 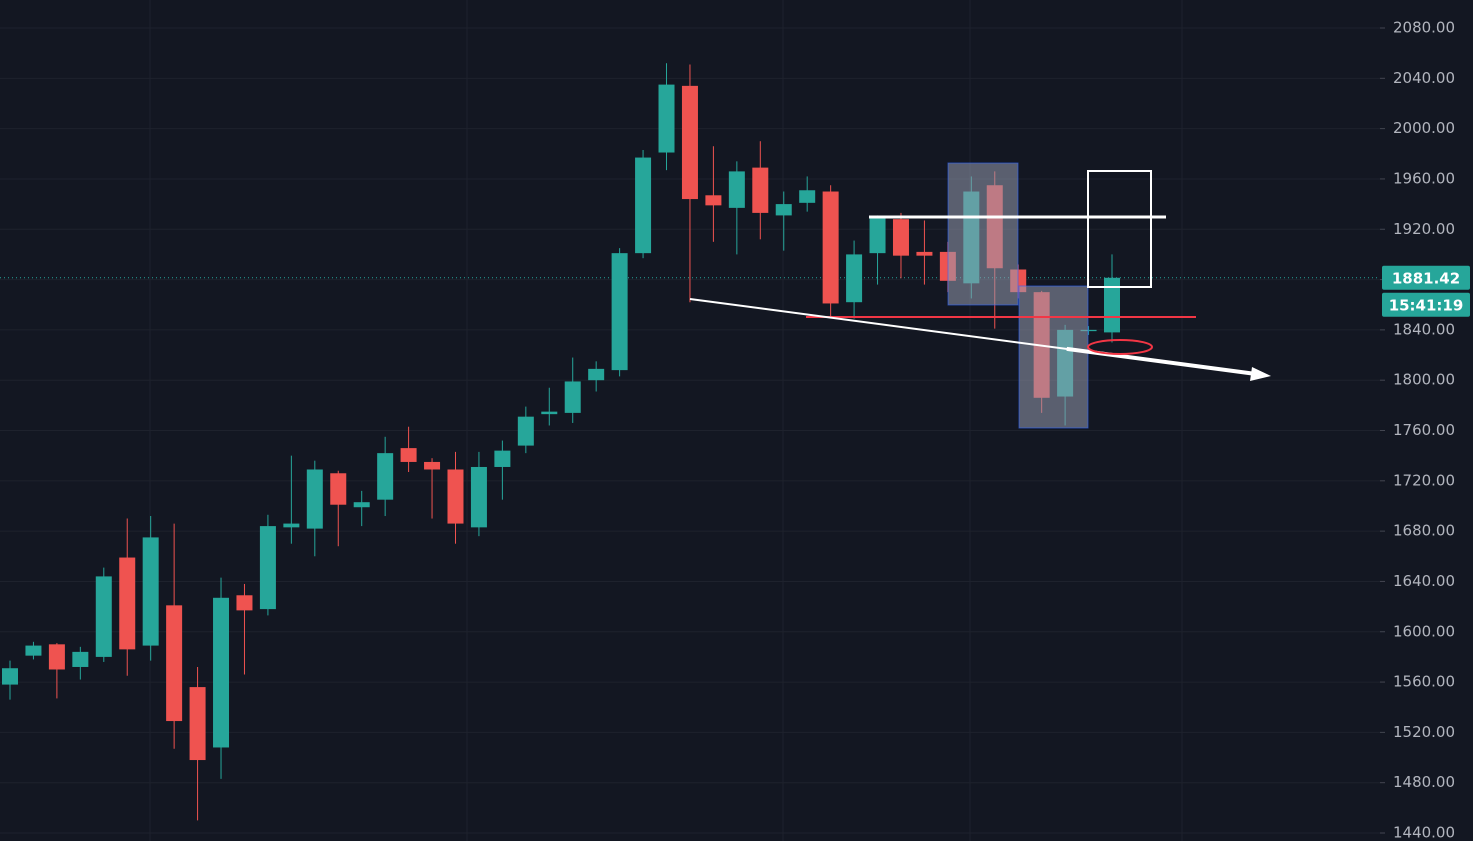 I want to click on y-tick-label: 1440.00, so click(x=1424, y=832).